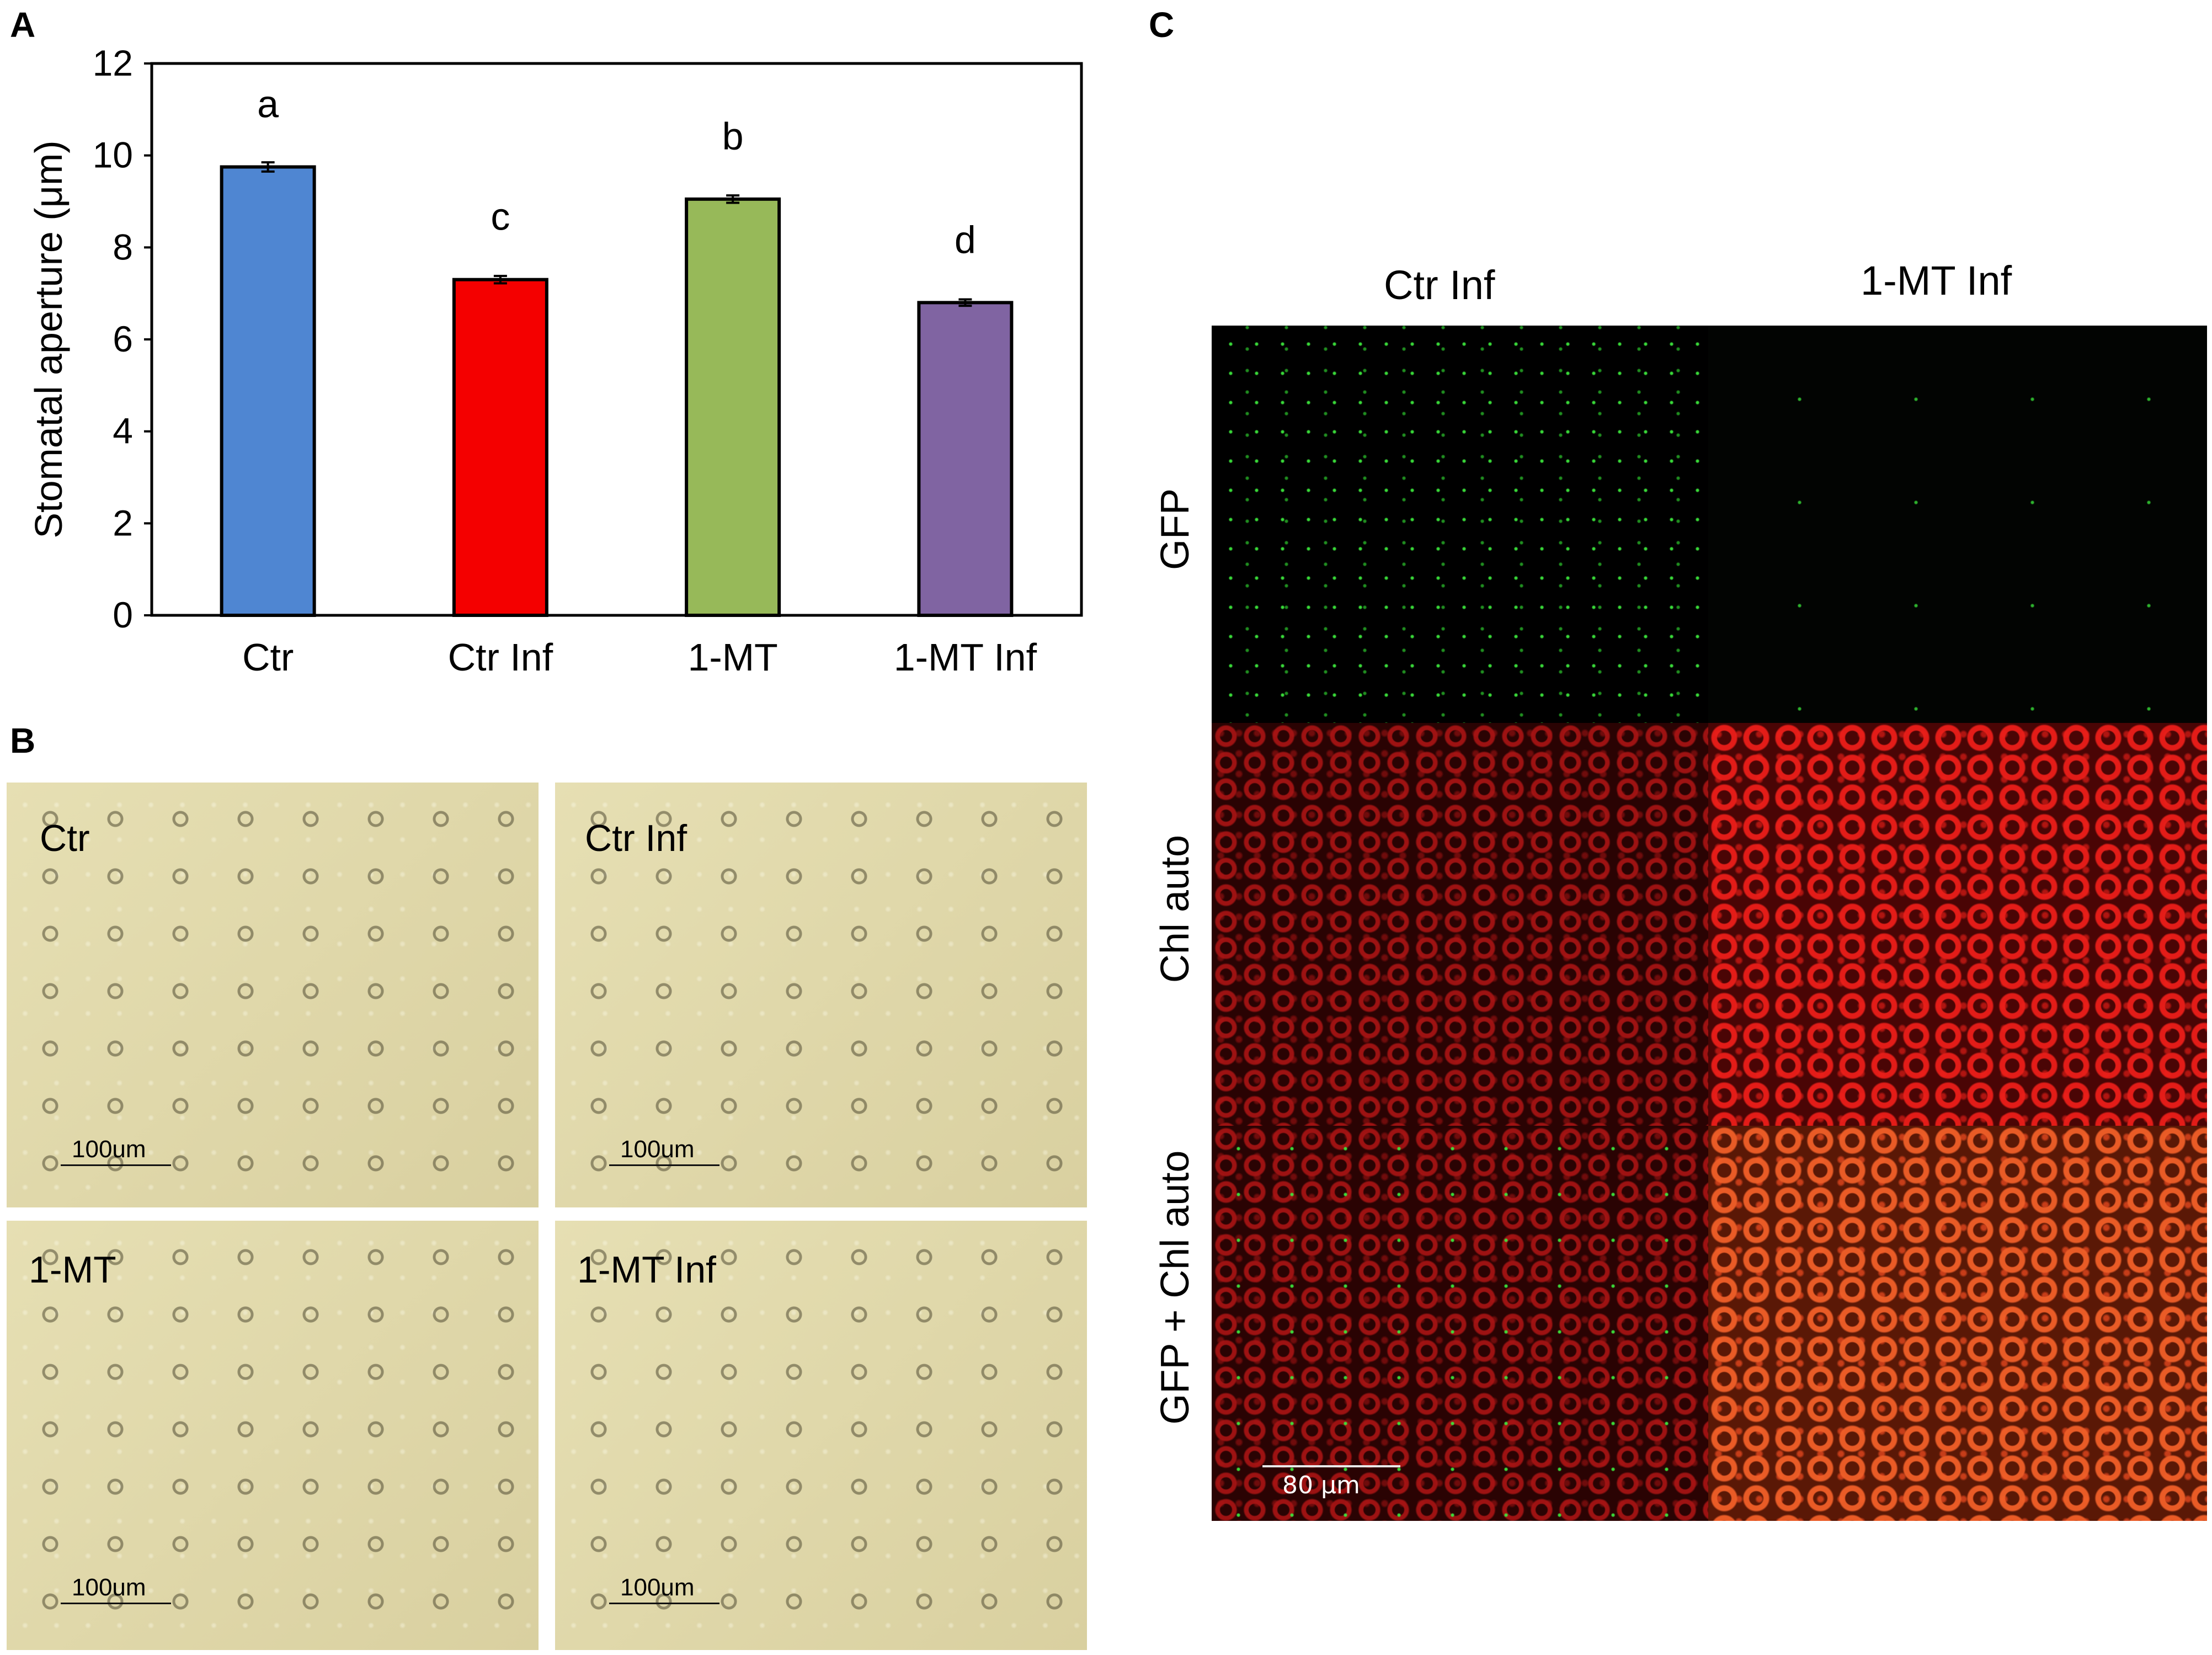 The height and width of the screenshot is (1655, 2212). I want to click on significance-letter: c, so click(500, 216).